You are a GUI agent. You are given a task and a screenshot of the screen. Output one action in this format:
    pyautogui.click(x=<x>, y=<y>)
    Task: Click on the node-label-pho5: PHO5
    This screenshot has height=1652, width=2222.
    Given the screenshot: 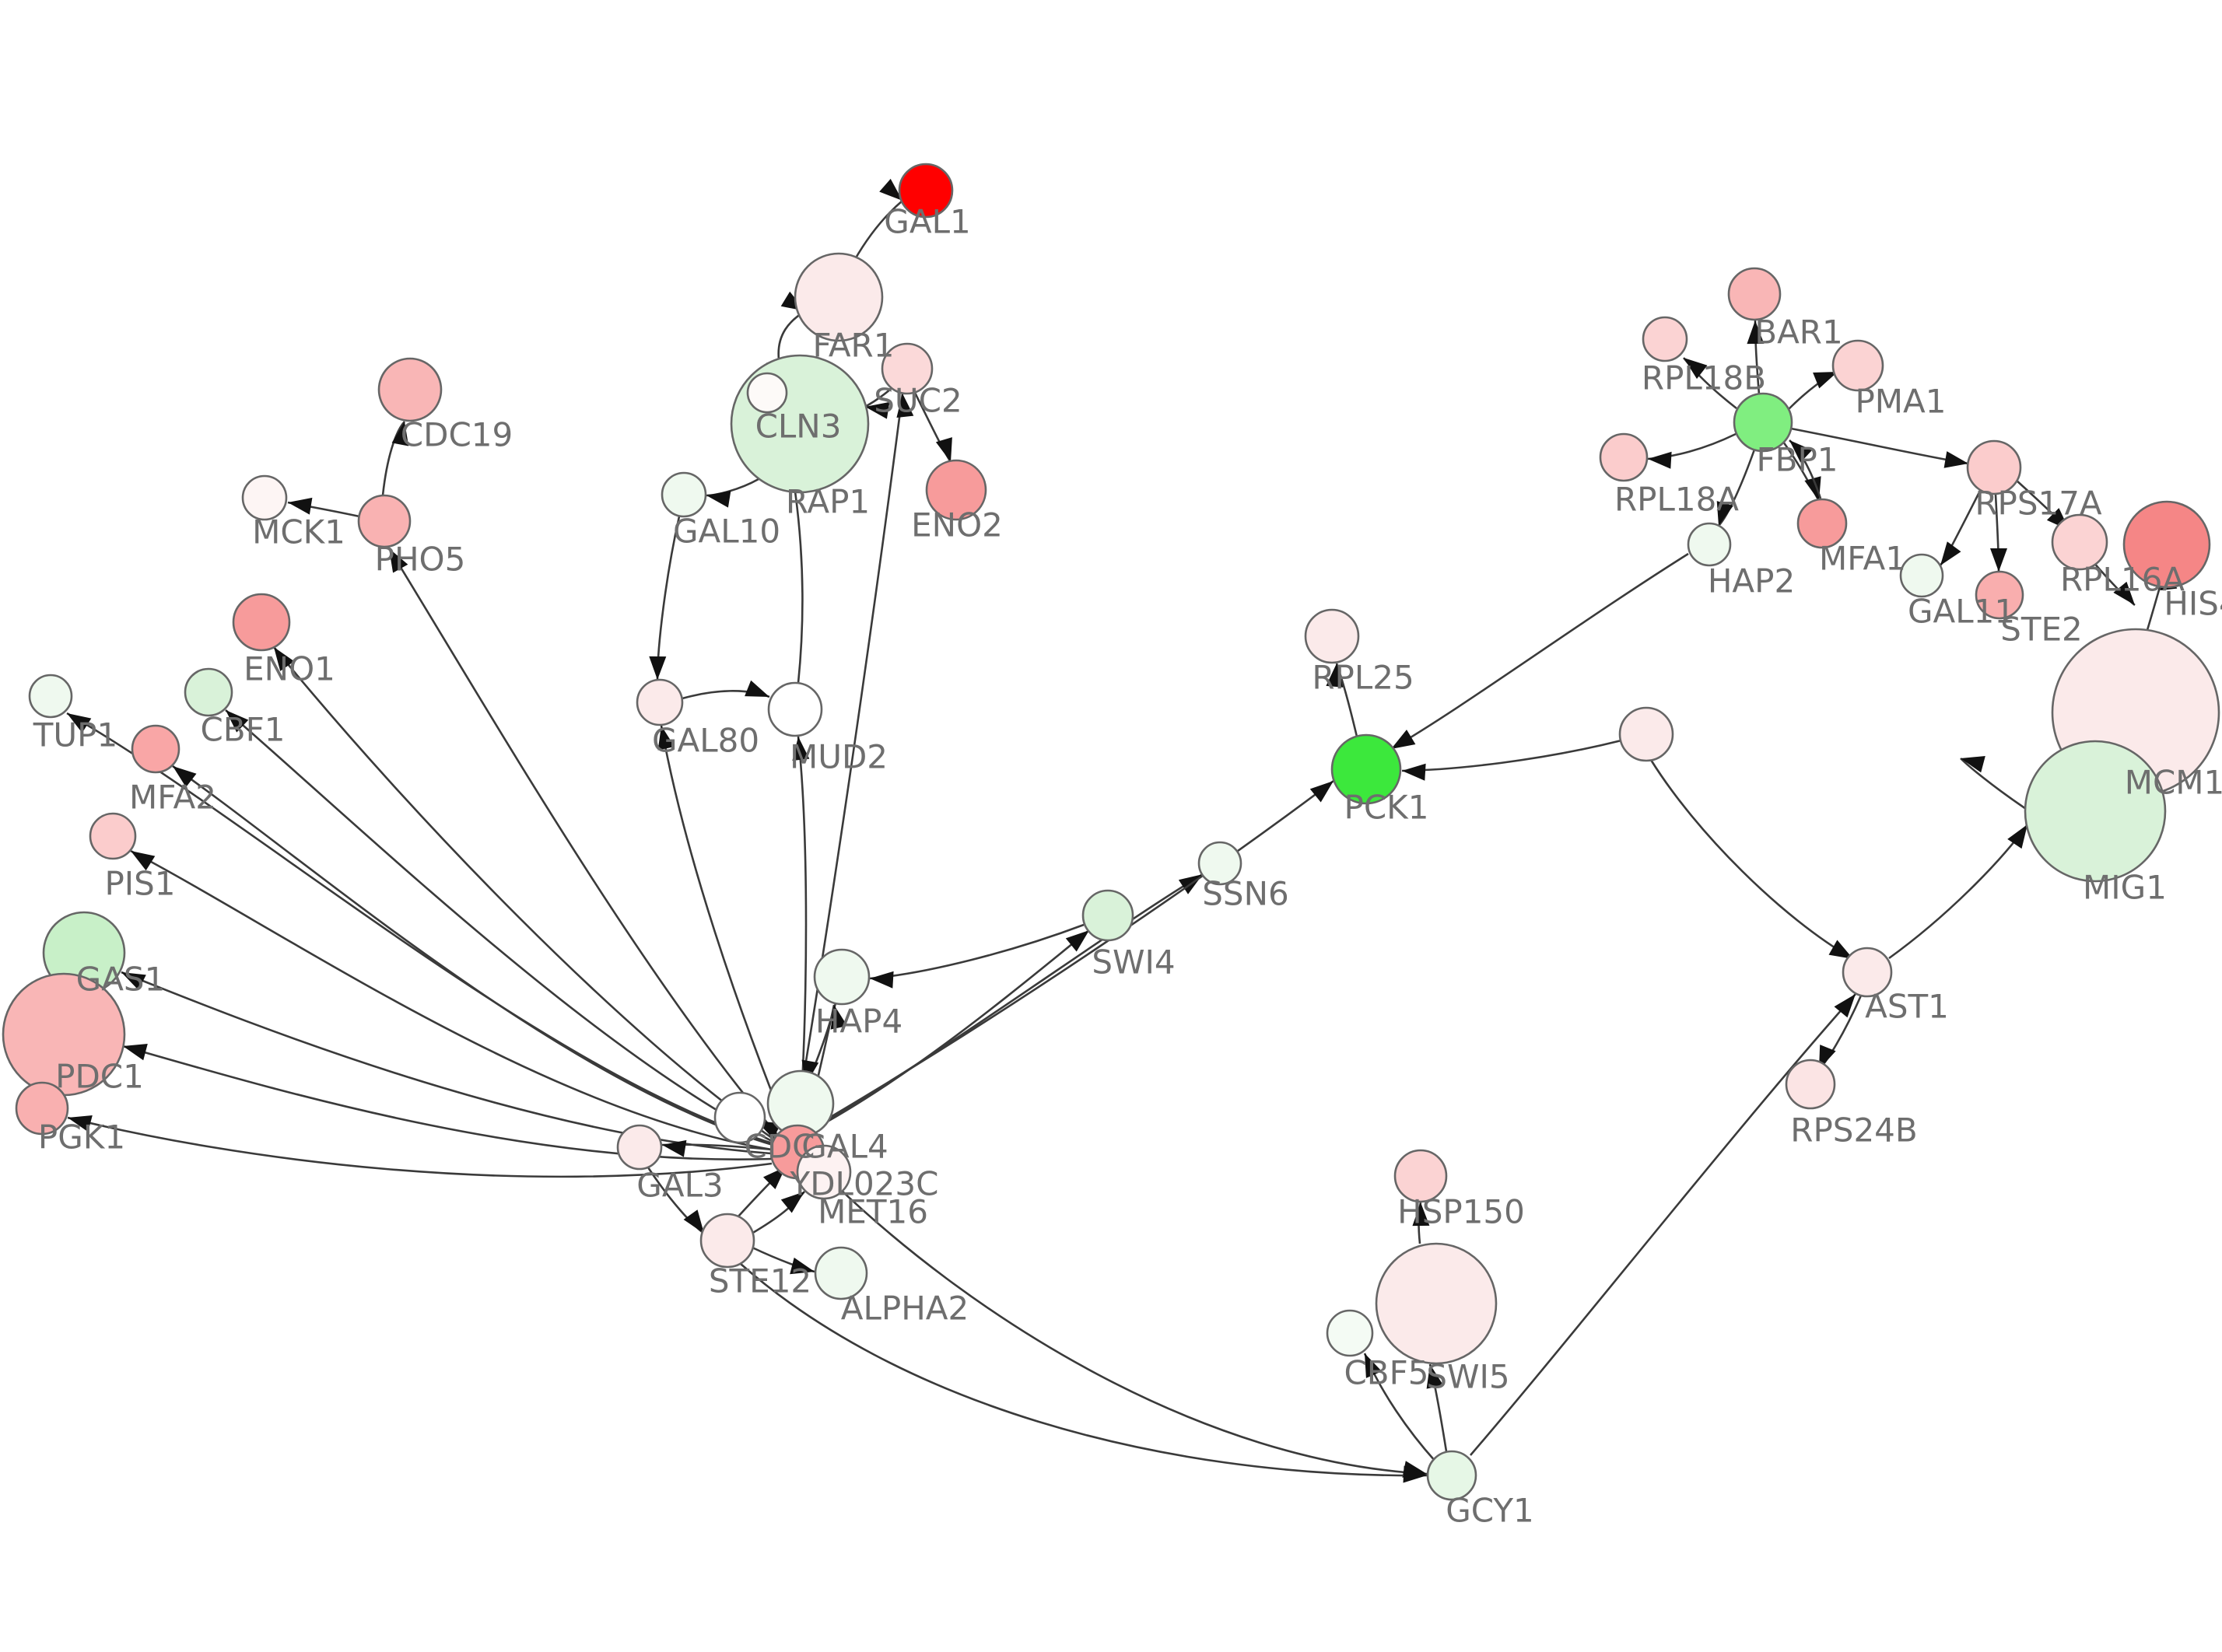 What is the action you would take?
    pyautogui.click(x=420, y=560)
    